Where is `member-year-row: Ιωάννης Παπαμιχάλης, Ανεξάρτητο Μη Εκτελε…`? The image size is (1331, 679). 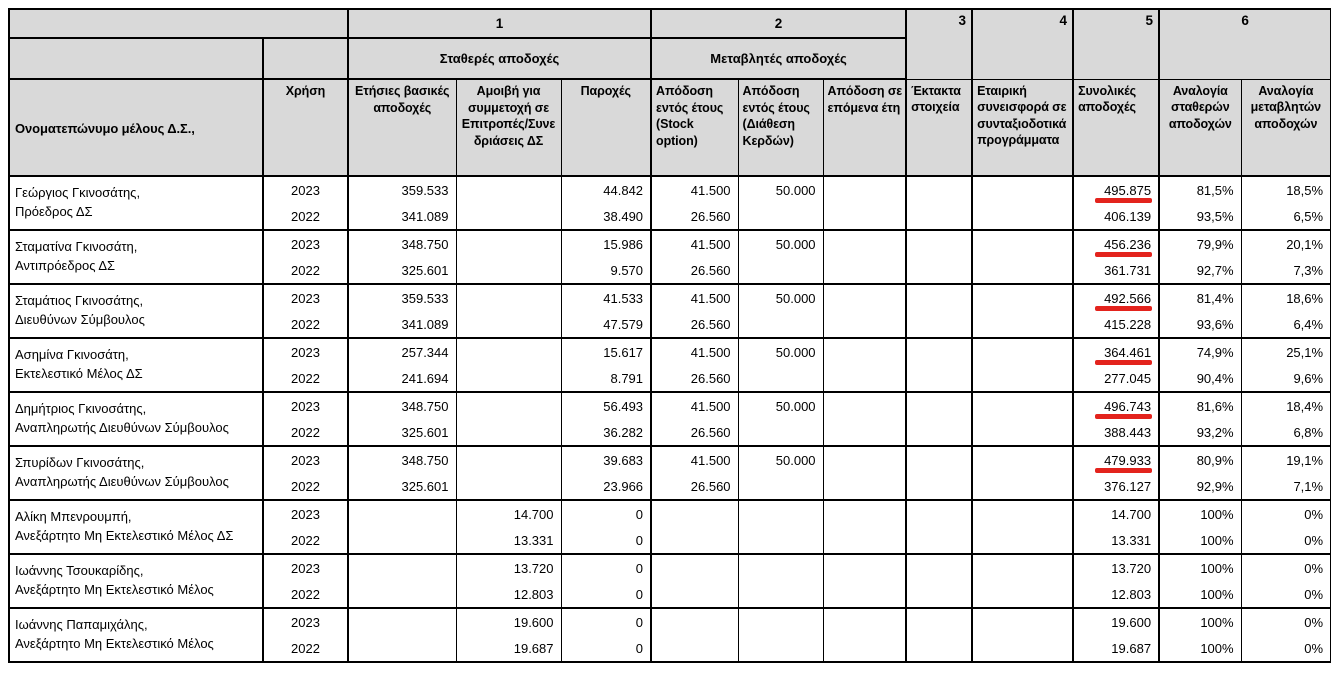
member-year-row: Ιωάννης Παπαμιχάλης, Ανεξάρτητο Μη Εκτελε… is located at coordinates (669, 635).